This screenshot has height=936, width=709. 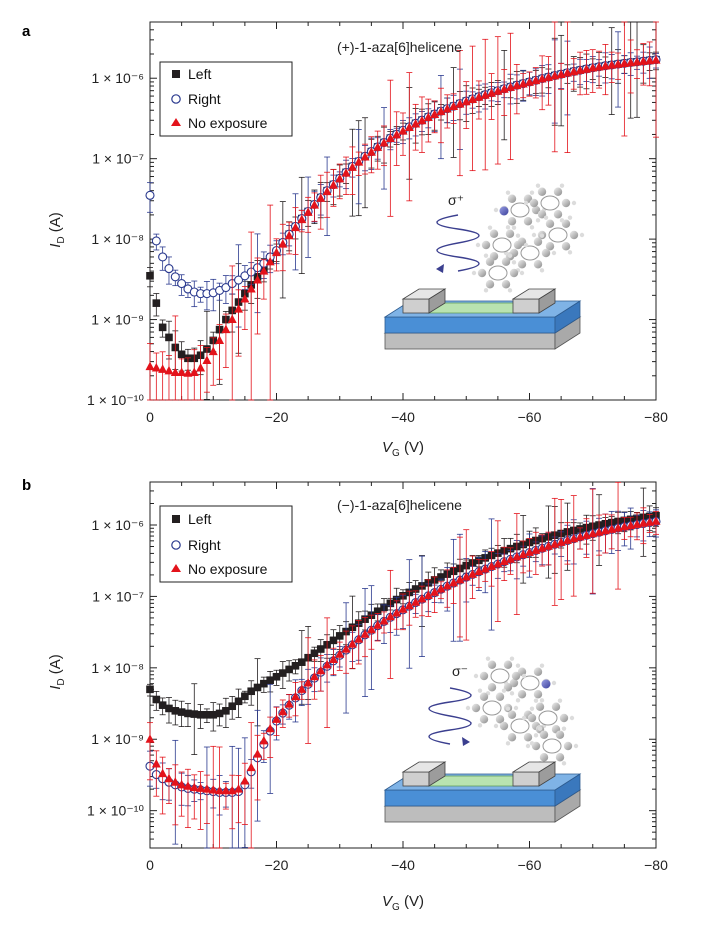 What do you see at coordinates (150, 417) in the screenshot?
I see `x-tick-label: 0` at bounding box center [150, 417].